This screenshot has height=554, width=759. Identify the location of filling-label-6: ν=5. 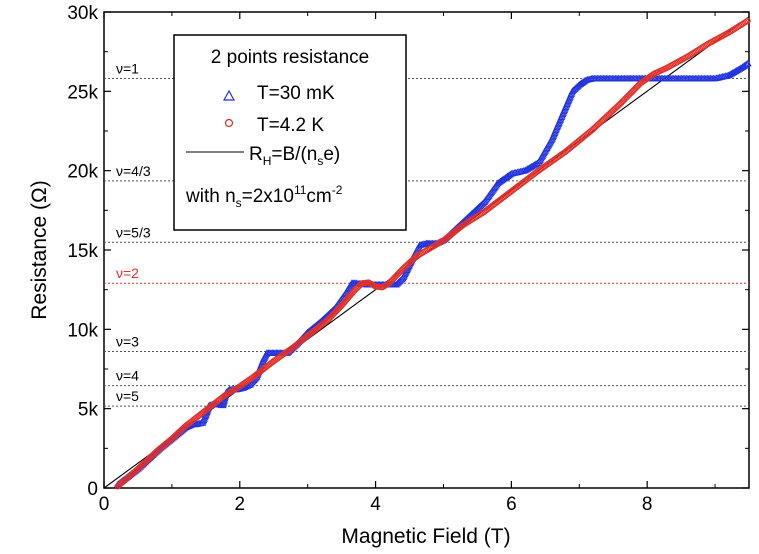
(127, 396).